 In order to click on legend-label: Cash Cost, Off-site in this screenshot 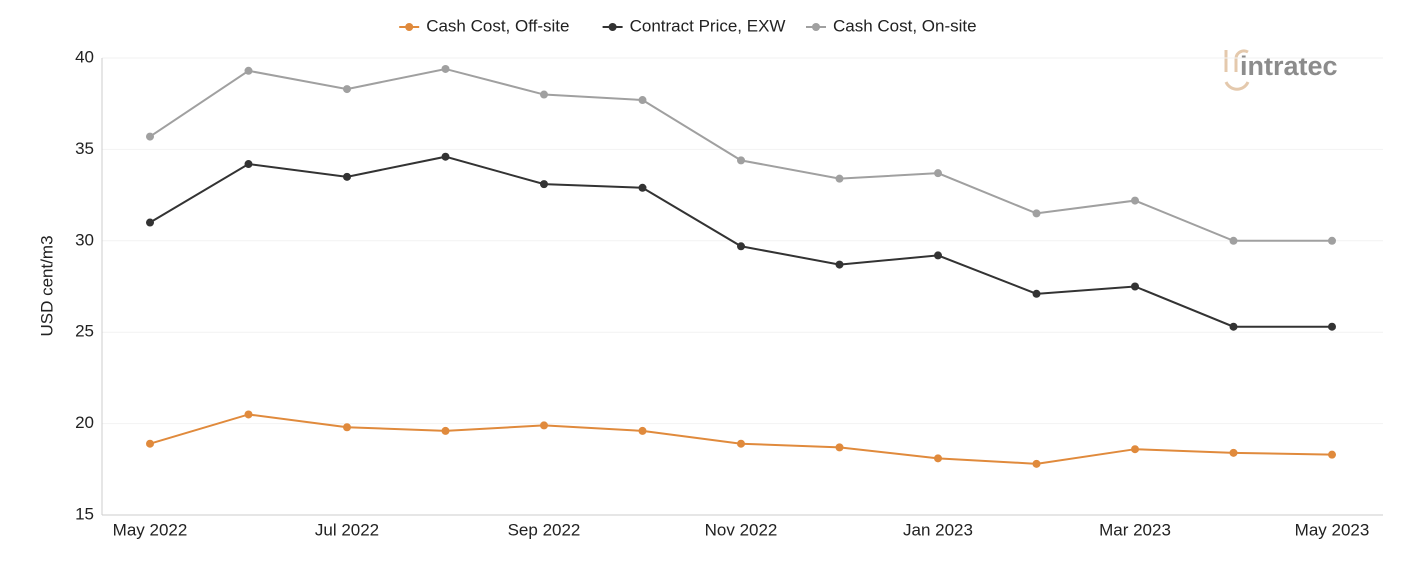, I will do `click(497, 25)`.